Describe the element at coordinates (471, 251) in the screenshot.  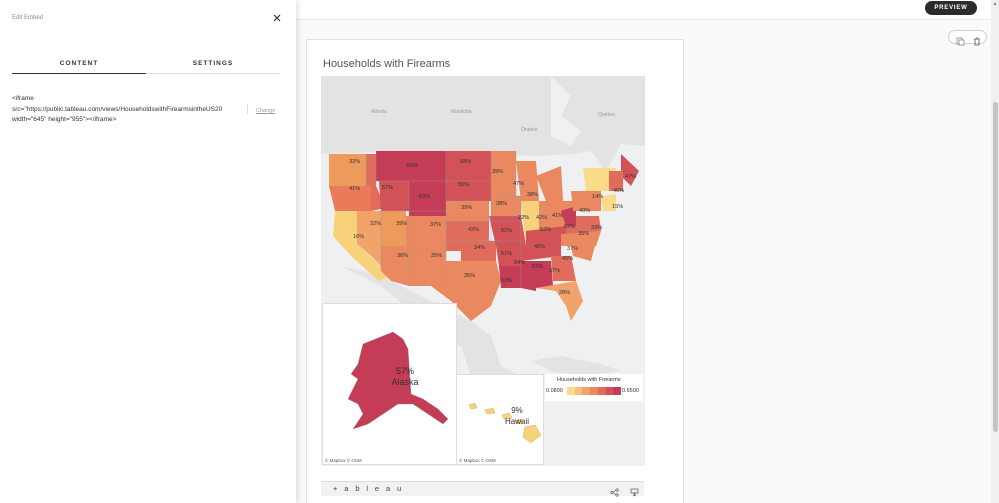
I see `state-oklahoma` at that location.